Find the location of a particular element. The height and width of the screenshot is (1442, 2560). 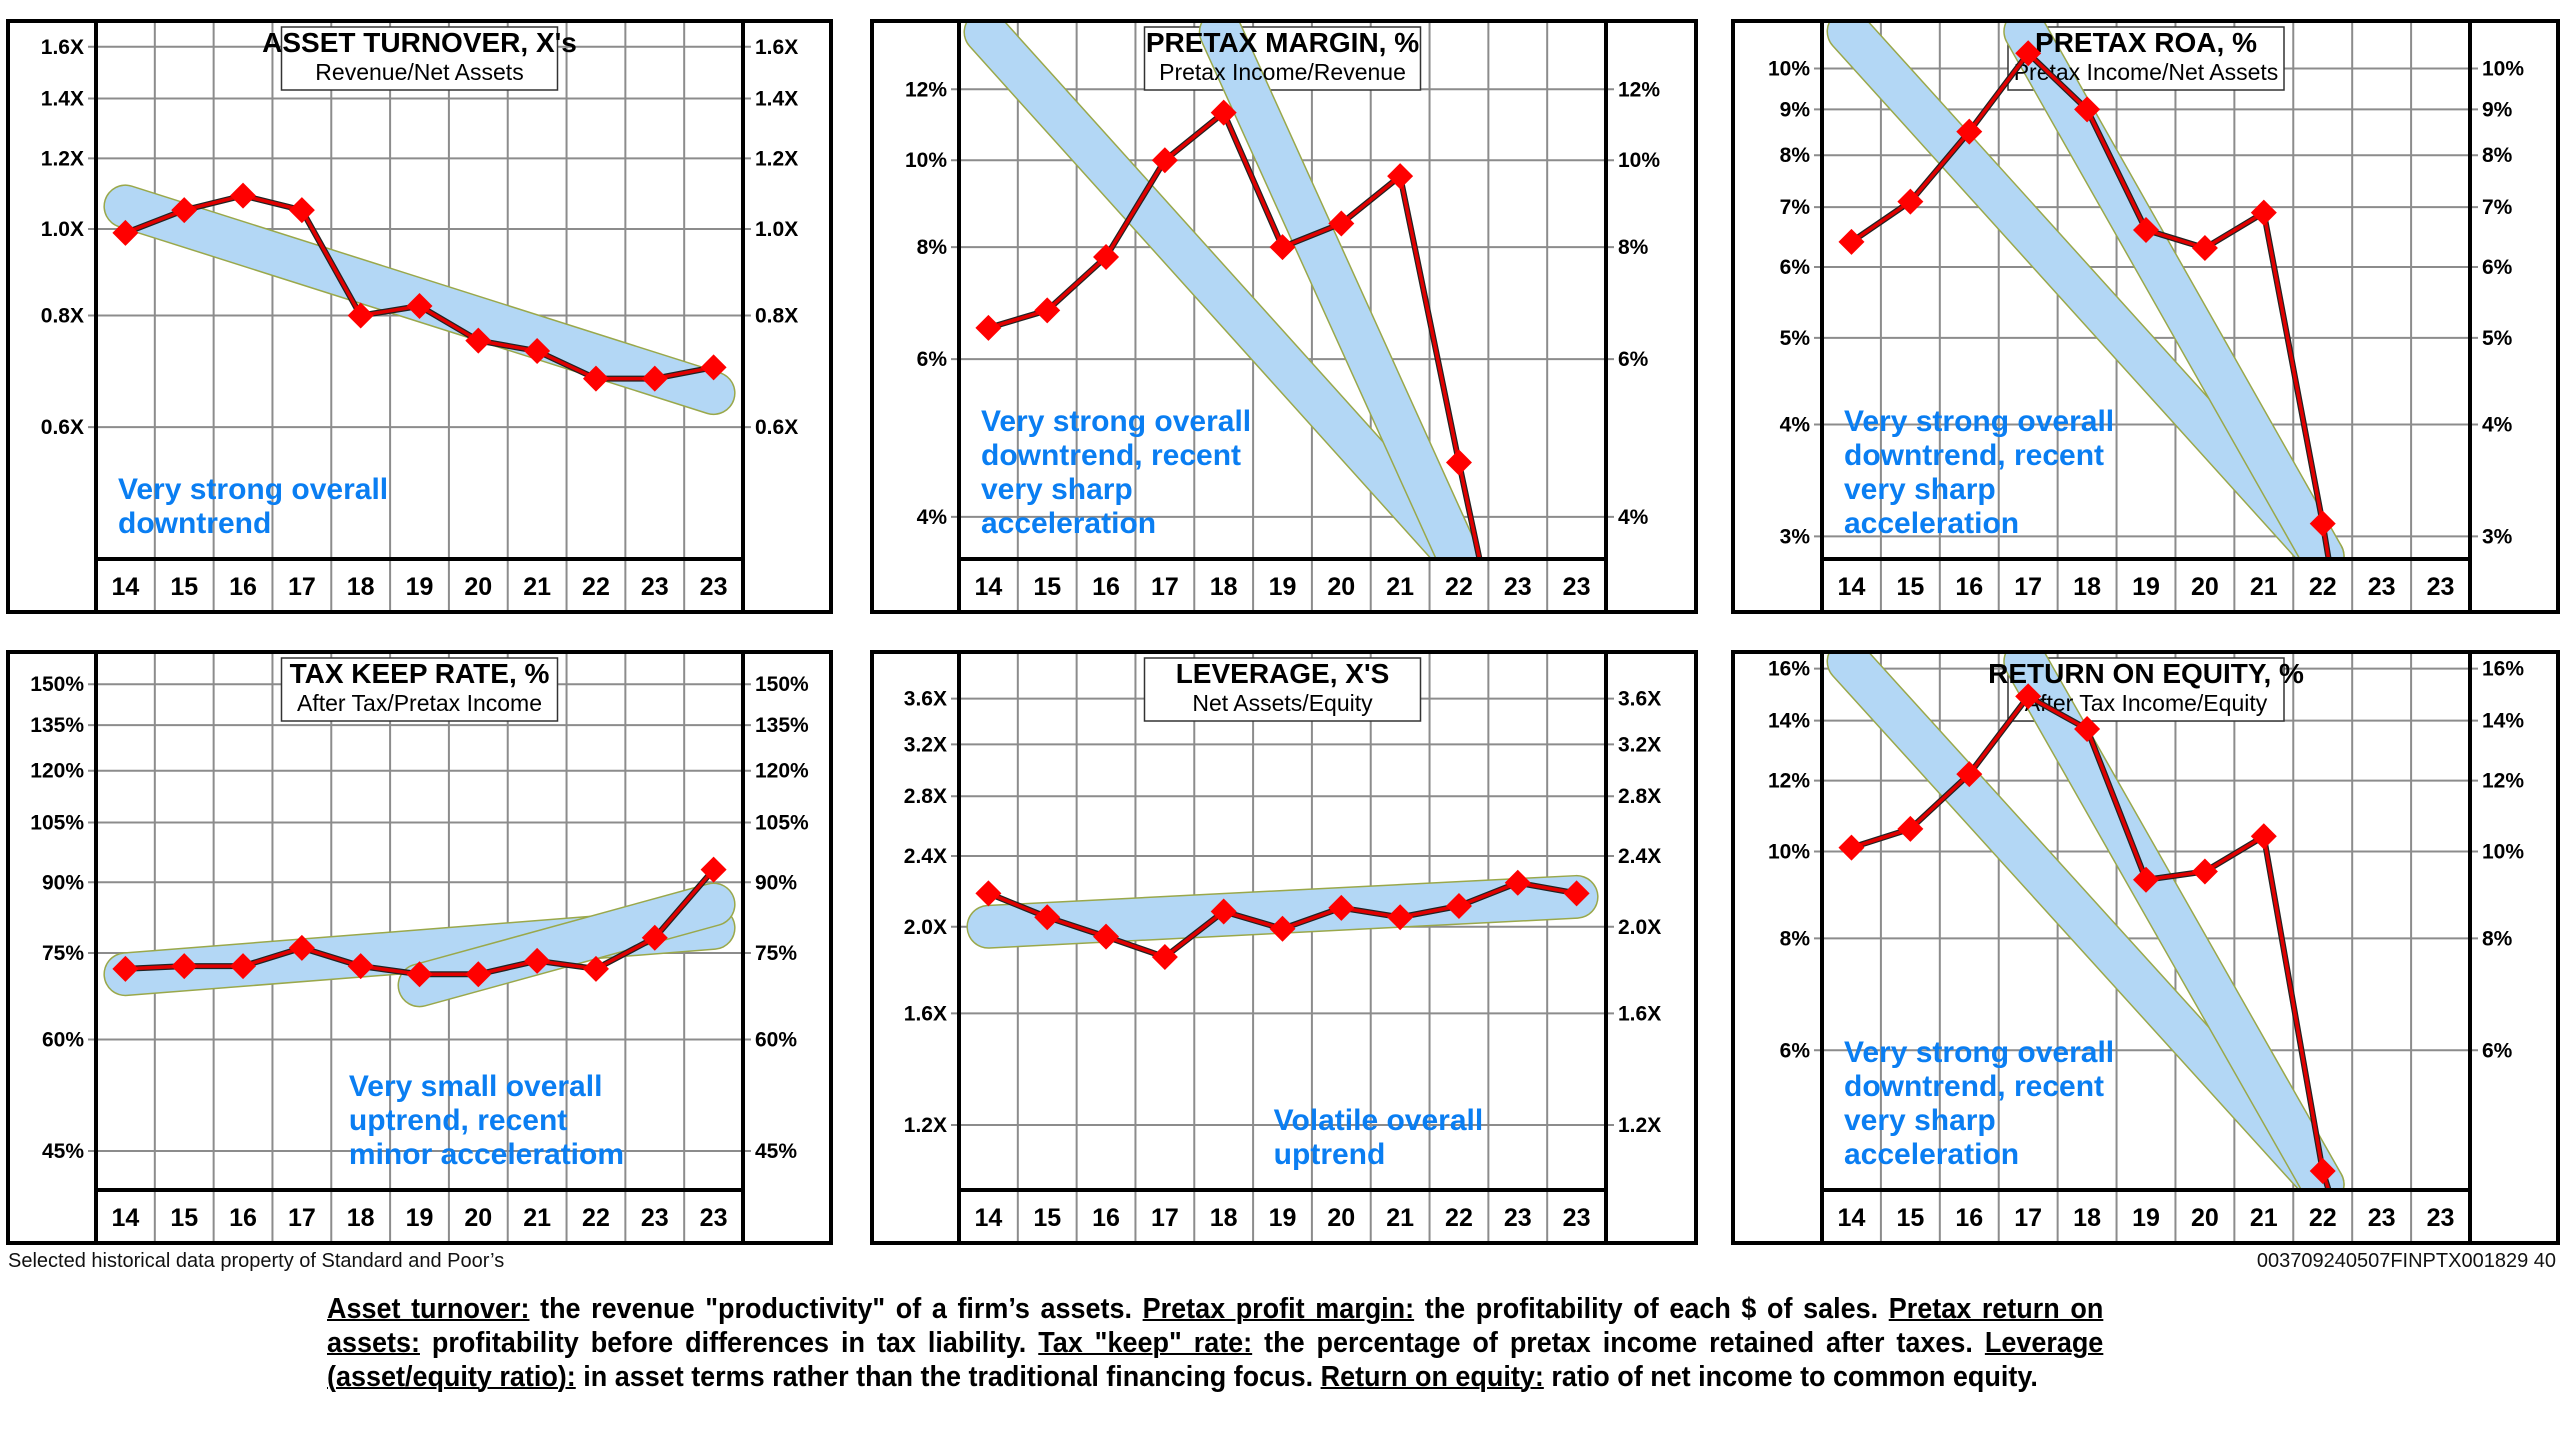

y-tick-label-right: 3.6X is located at coordinates (1639, 699).